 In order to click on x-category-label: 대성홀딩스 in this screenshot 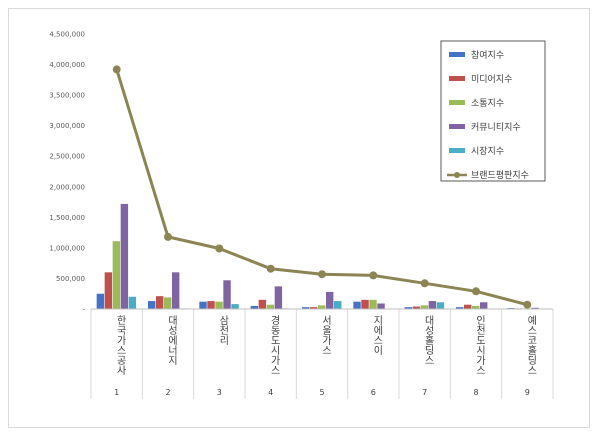, I will do `click(428, 340)`.